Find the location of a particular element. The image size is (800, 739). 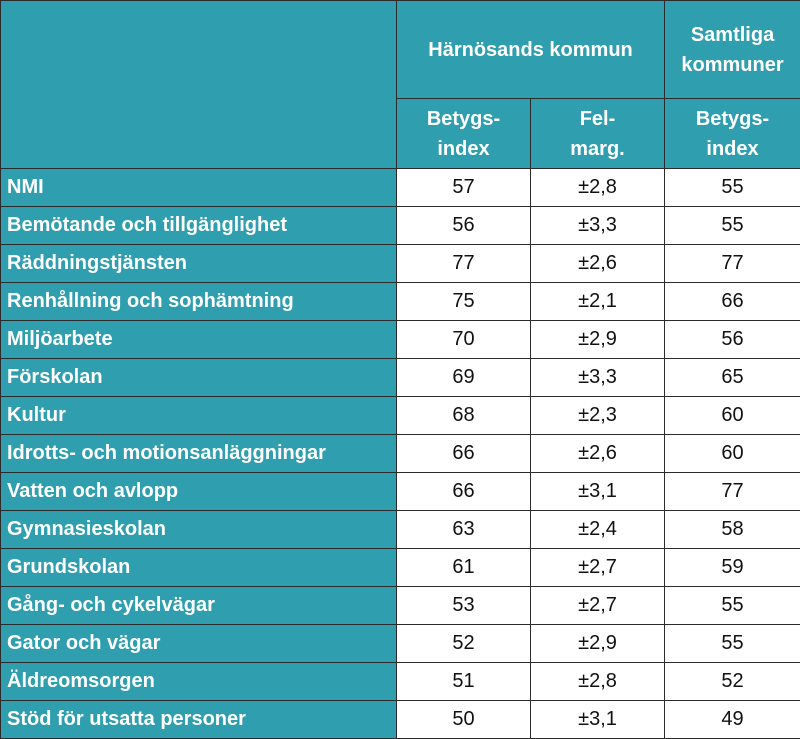

row-label: Gymnasieskolan is located at coordinates (199, 530).